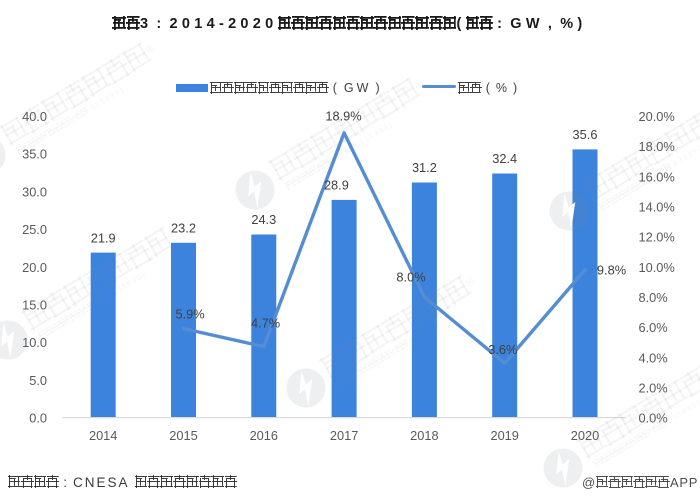  Describe the element at coordinates (103, 237) in the screenshot. I see `svg-text: 21.9` at that location.